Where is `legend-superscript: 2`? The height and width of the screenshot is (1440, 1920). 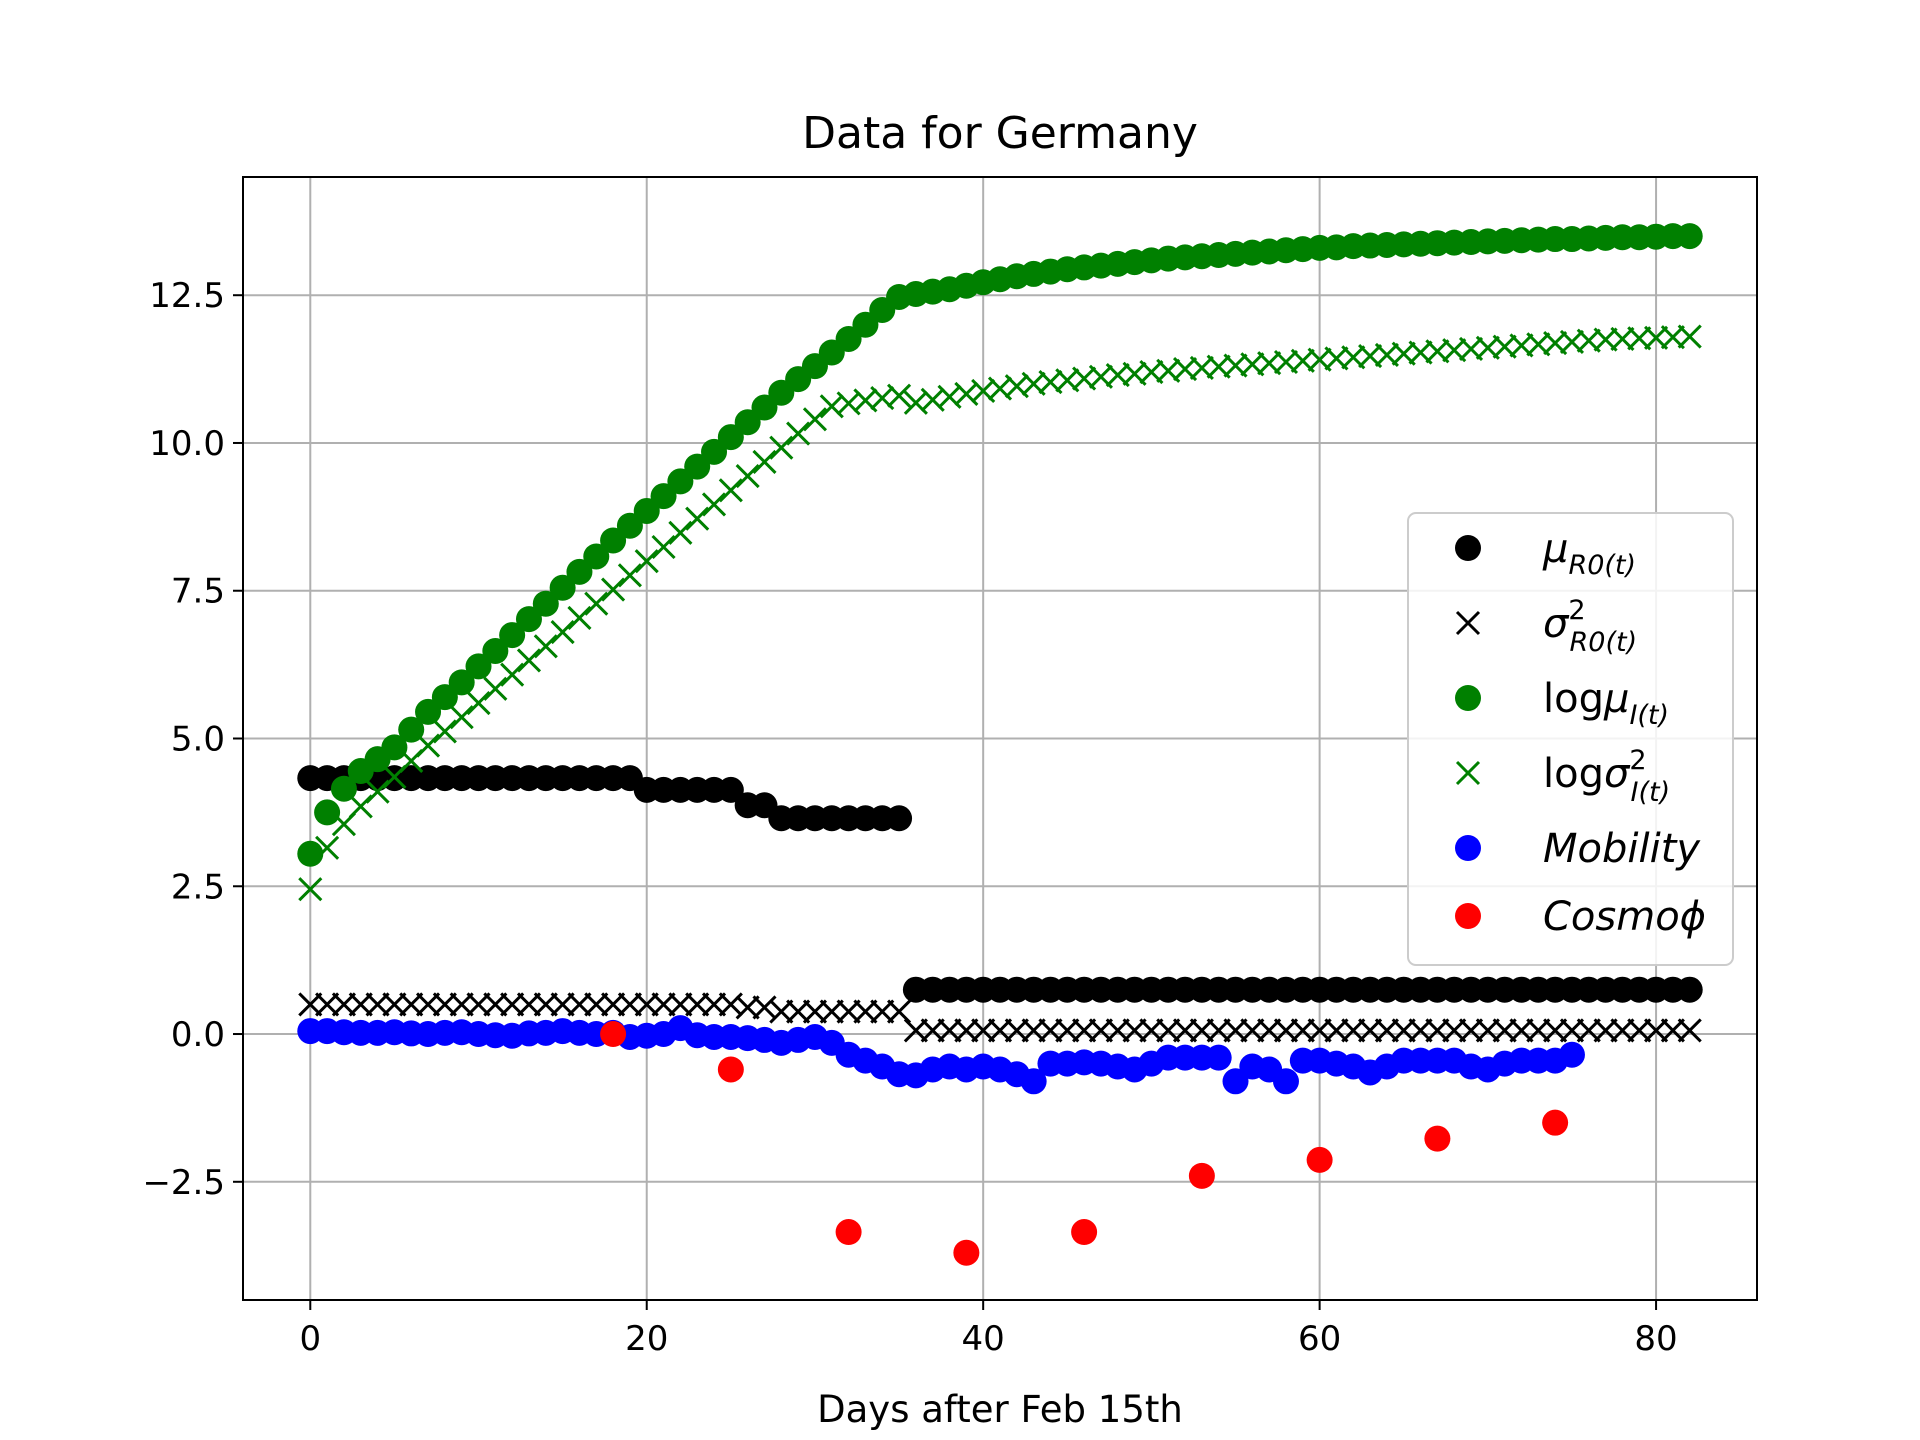 legend-superscript: 2 is located at coordinates (1637, 760).